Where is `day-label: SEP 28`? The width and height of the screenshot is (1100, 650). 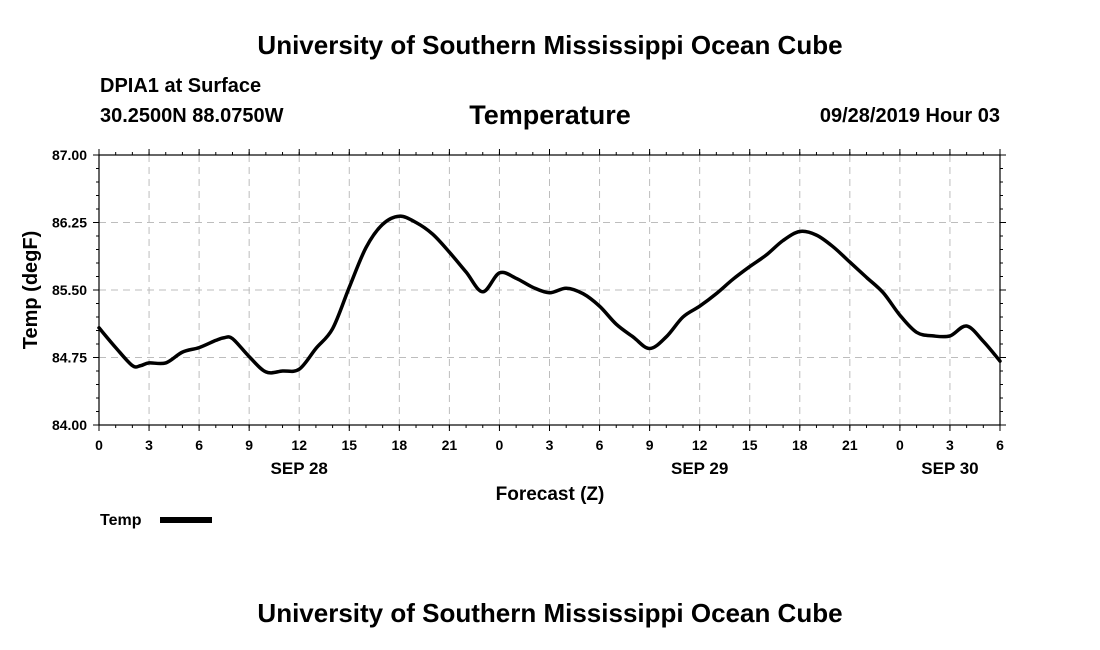
day-label: SEP 28 is located at coordinates (299, 468).